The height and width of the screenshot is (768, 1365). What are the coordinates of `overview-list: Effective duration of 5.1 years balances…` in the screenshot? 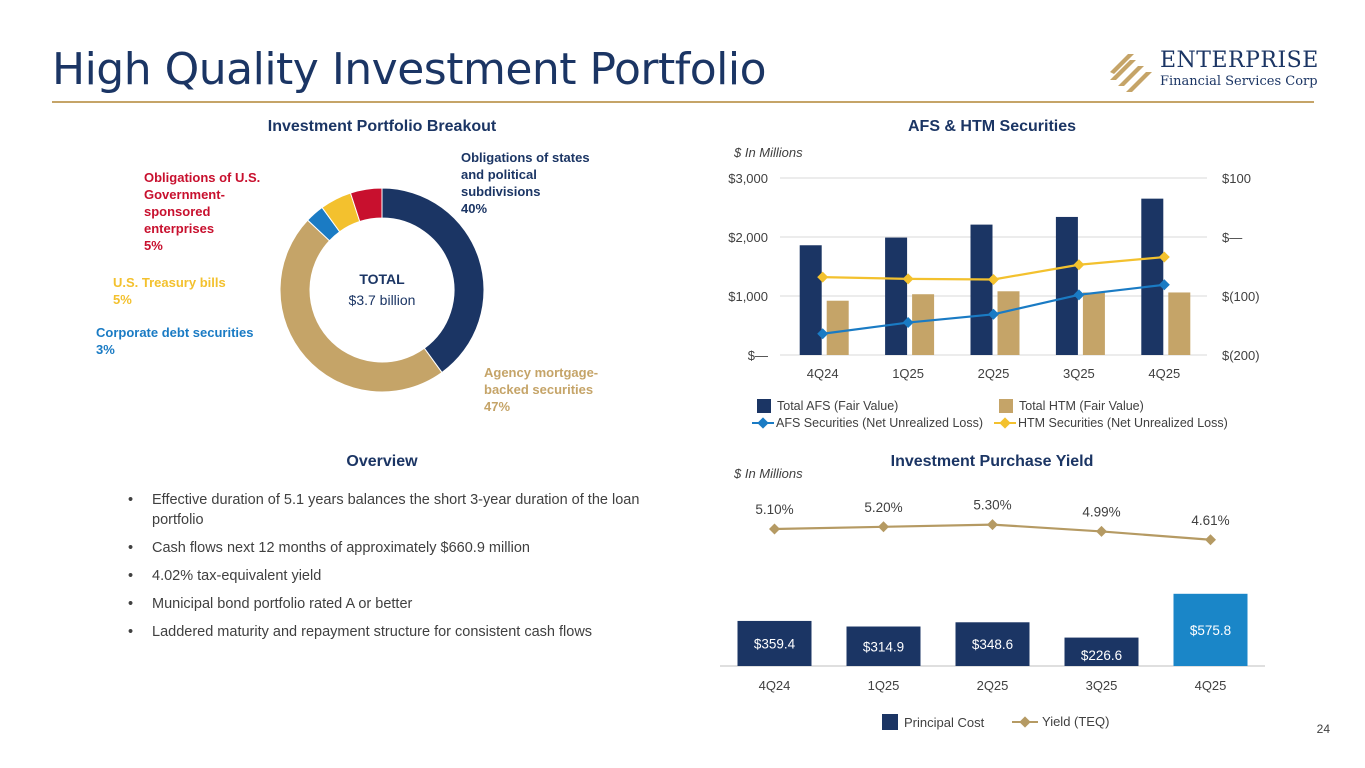 It's located at (392, 570).